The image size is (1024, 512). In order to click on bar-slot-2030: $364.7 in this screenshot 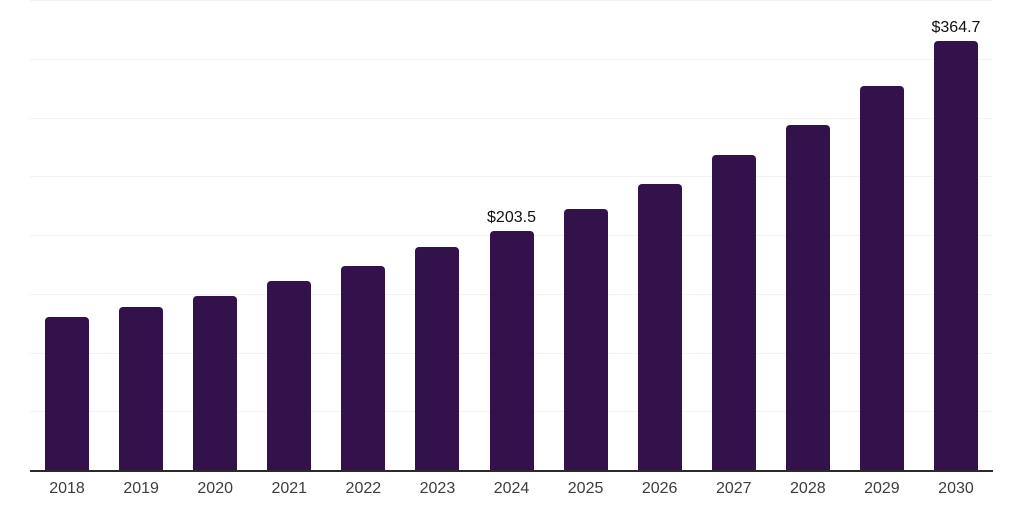, I will do `click(956, 235)`.